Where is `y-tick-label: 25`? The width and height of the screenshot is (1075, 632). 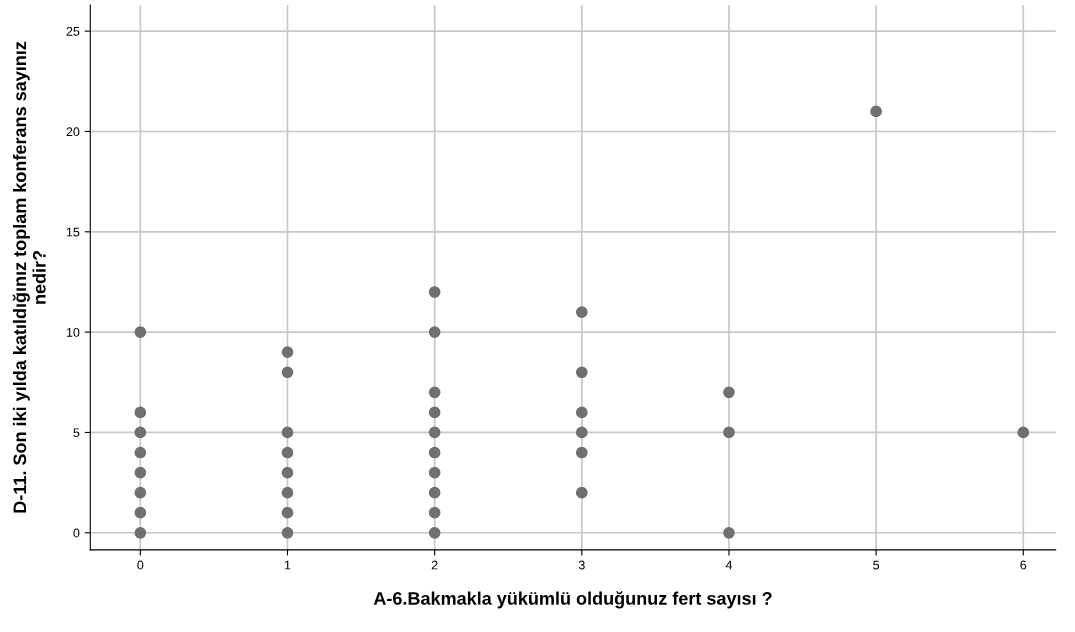
y-tick-label: 25 is located at coordinates (73, 31).